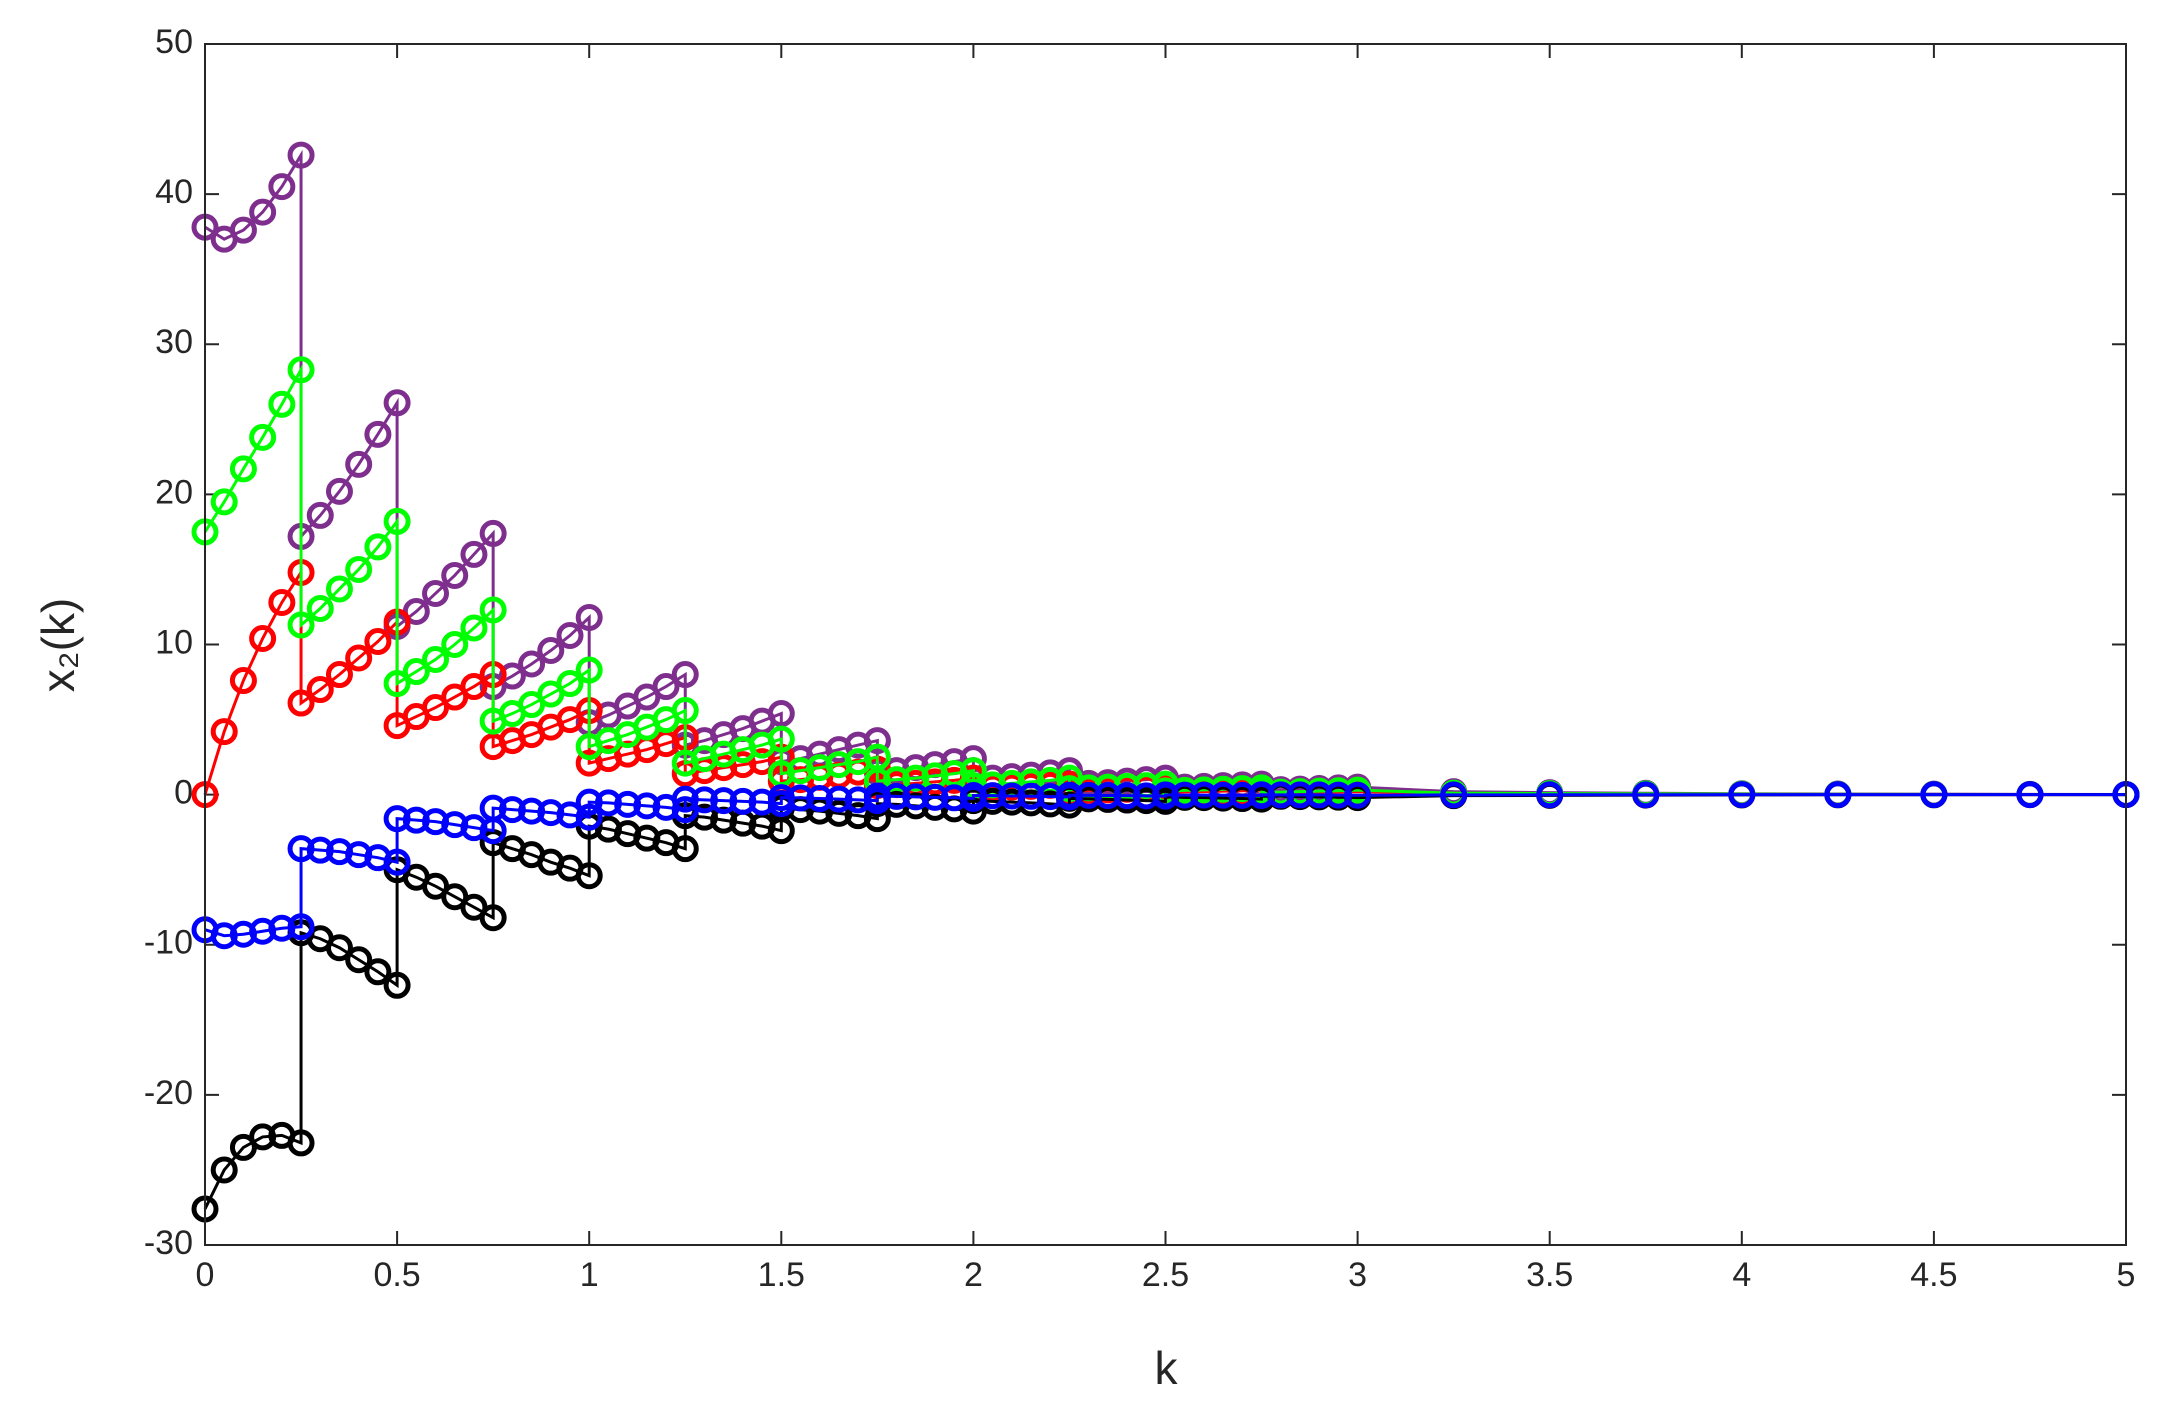  What do you see at coordinates (174, 192) in the screenshot?
I see `y-tick-label: 40` at bounding box center [174, 192].